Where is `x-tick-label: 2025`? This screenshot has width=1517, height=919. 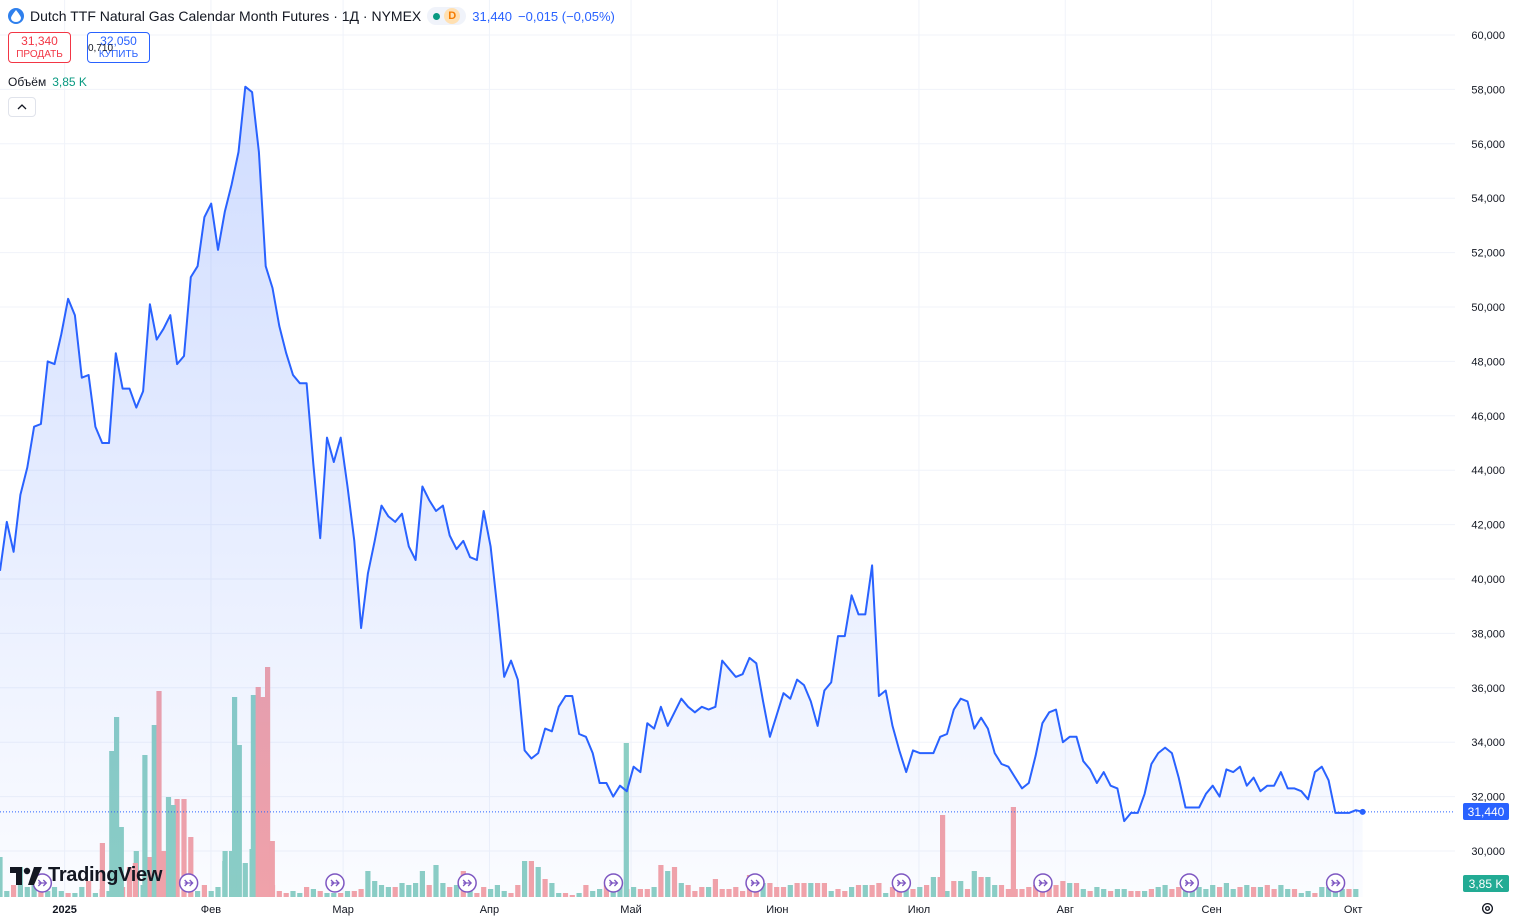 x-tick-label: 2025 is located at coordinates (64, 910).